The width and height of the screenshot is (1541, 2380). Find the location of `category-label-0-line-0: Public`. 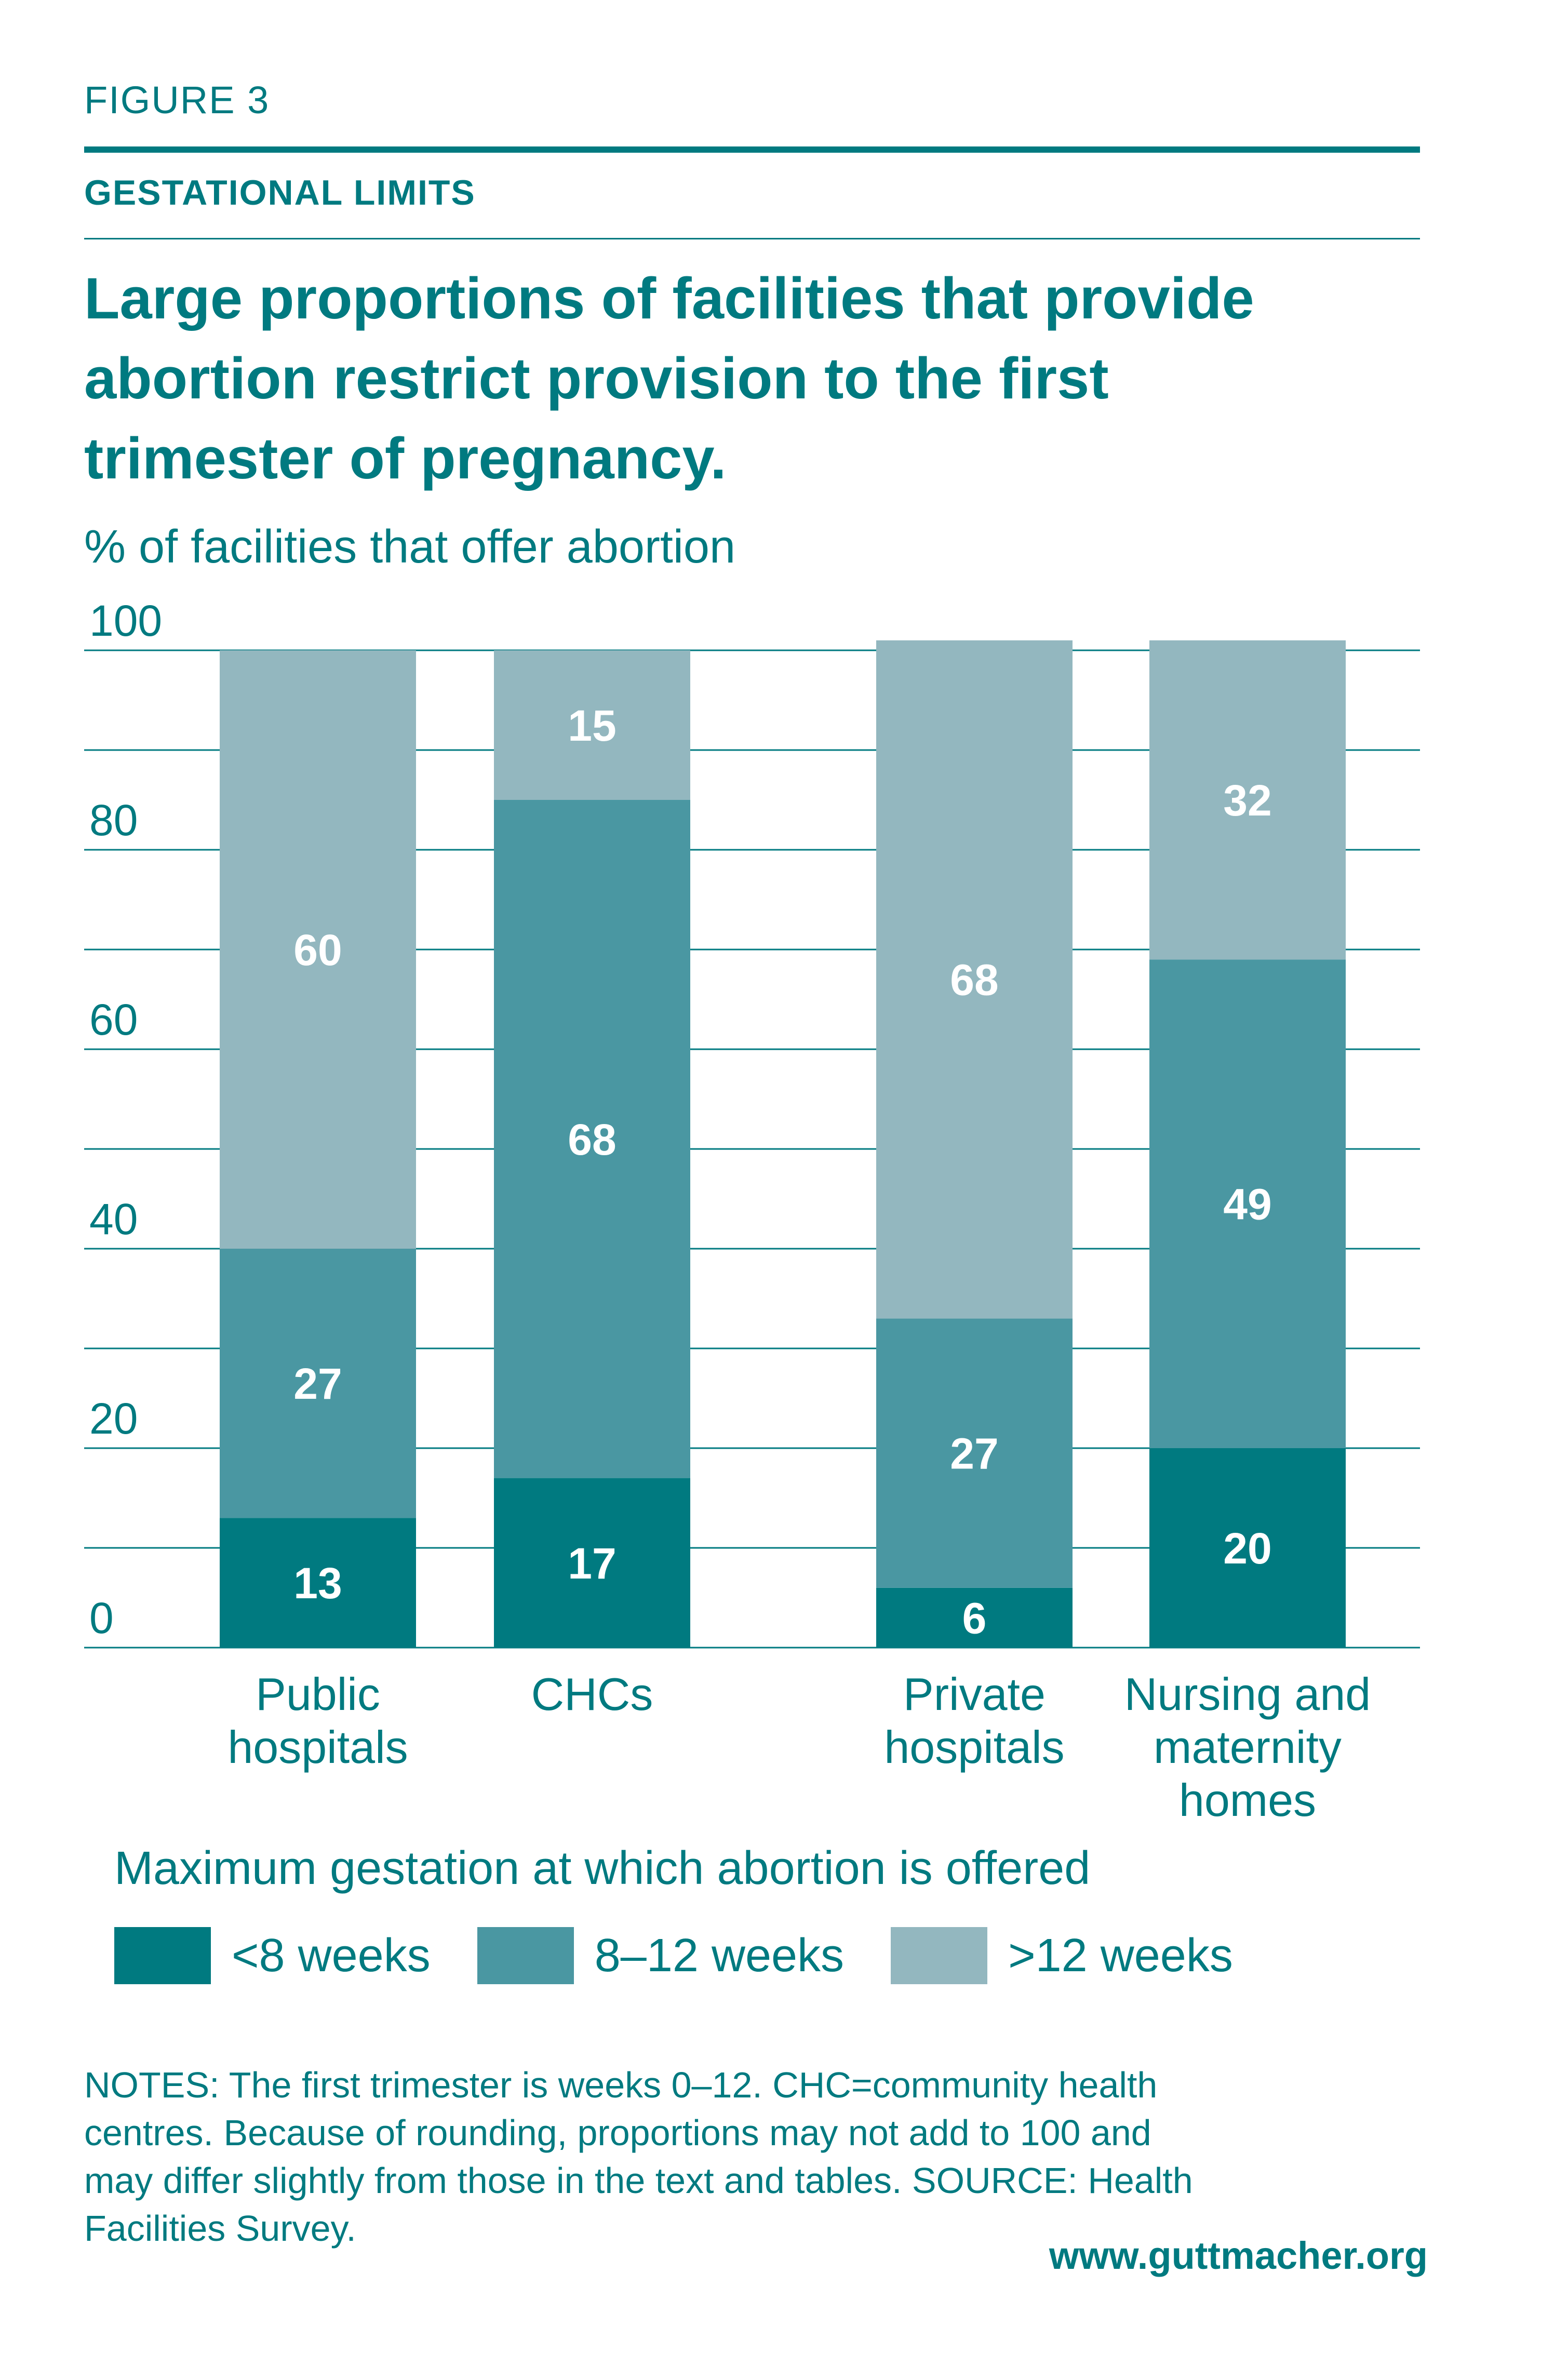

category-label-0-line-0: Public is located at coordinates (318, 1694).